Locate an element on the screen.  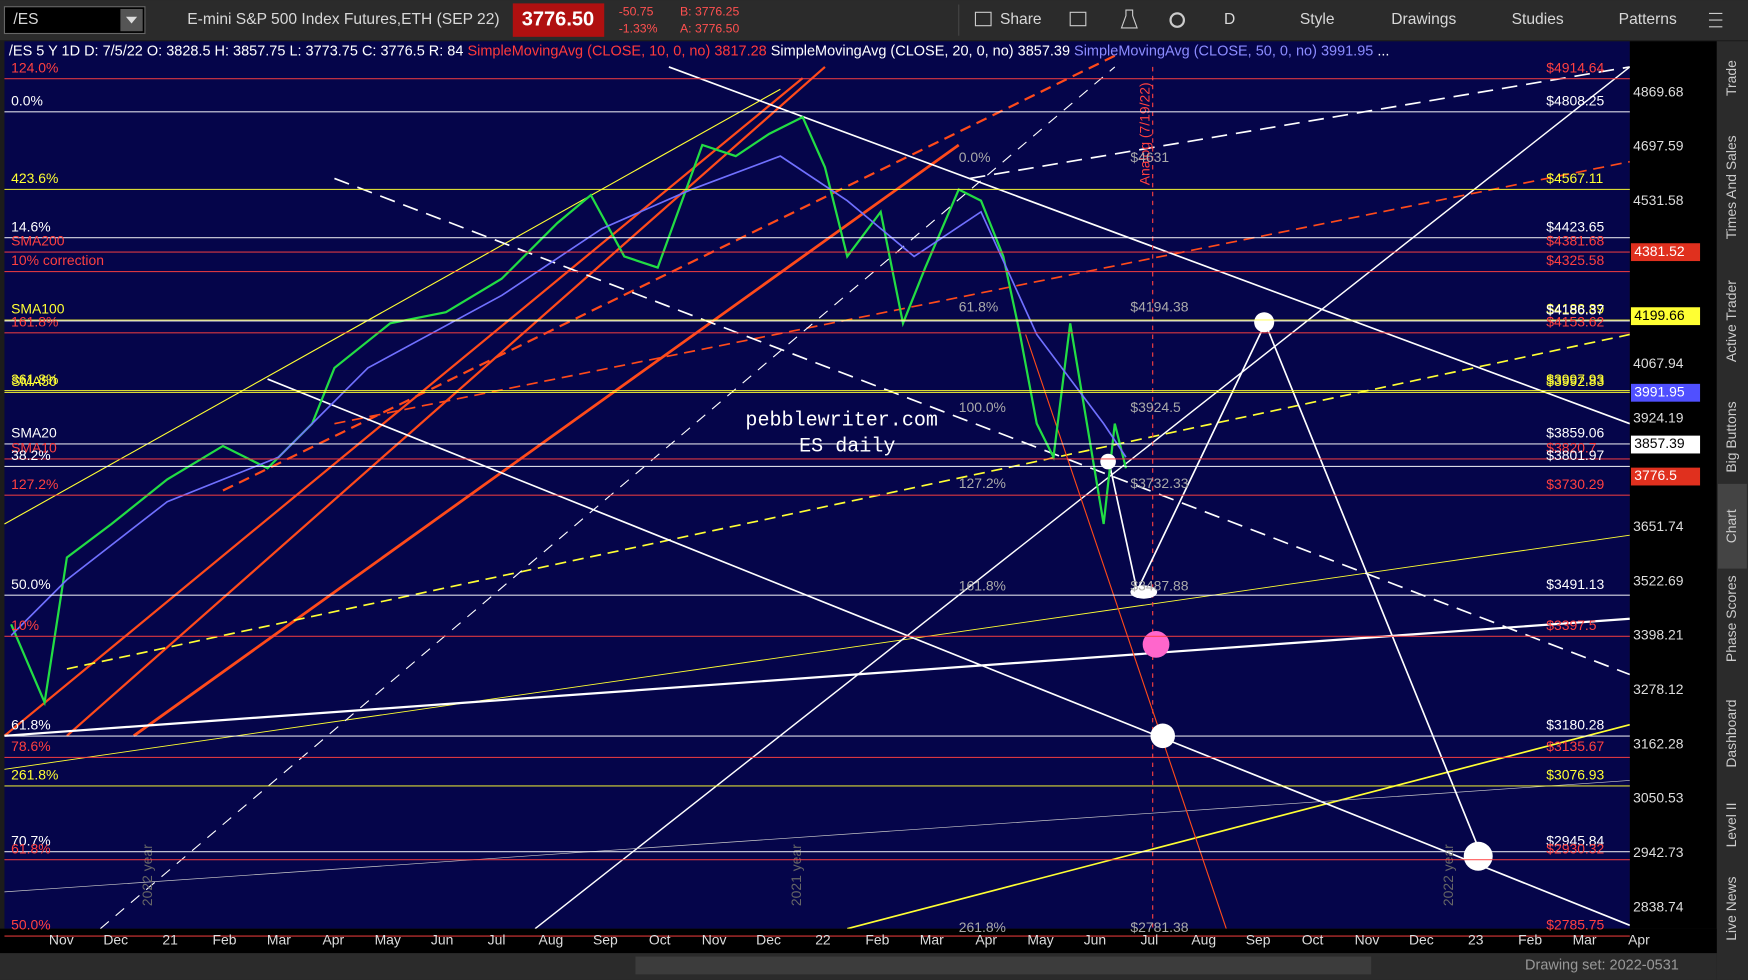
fib-pct: 61.8% is located at coordinates (978, 307).